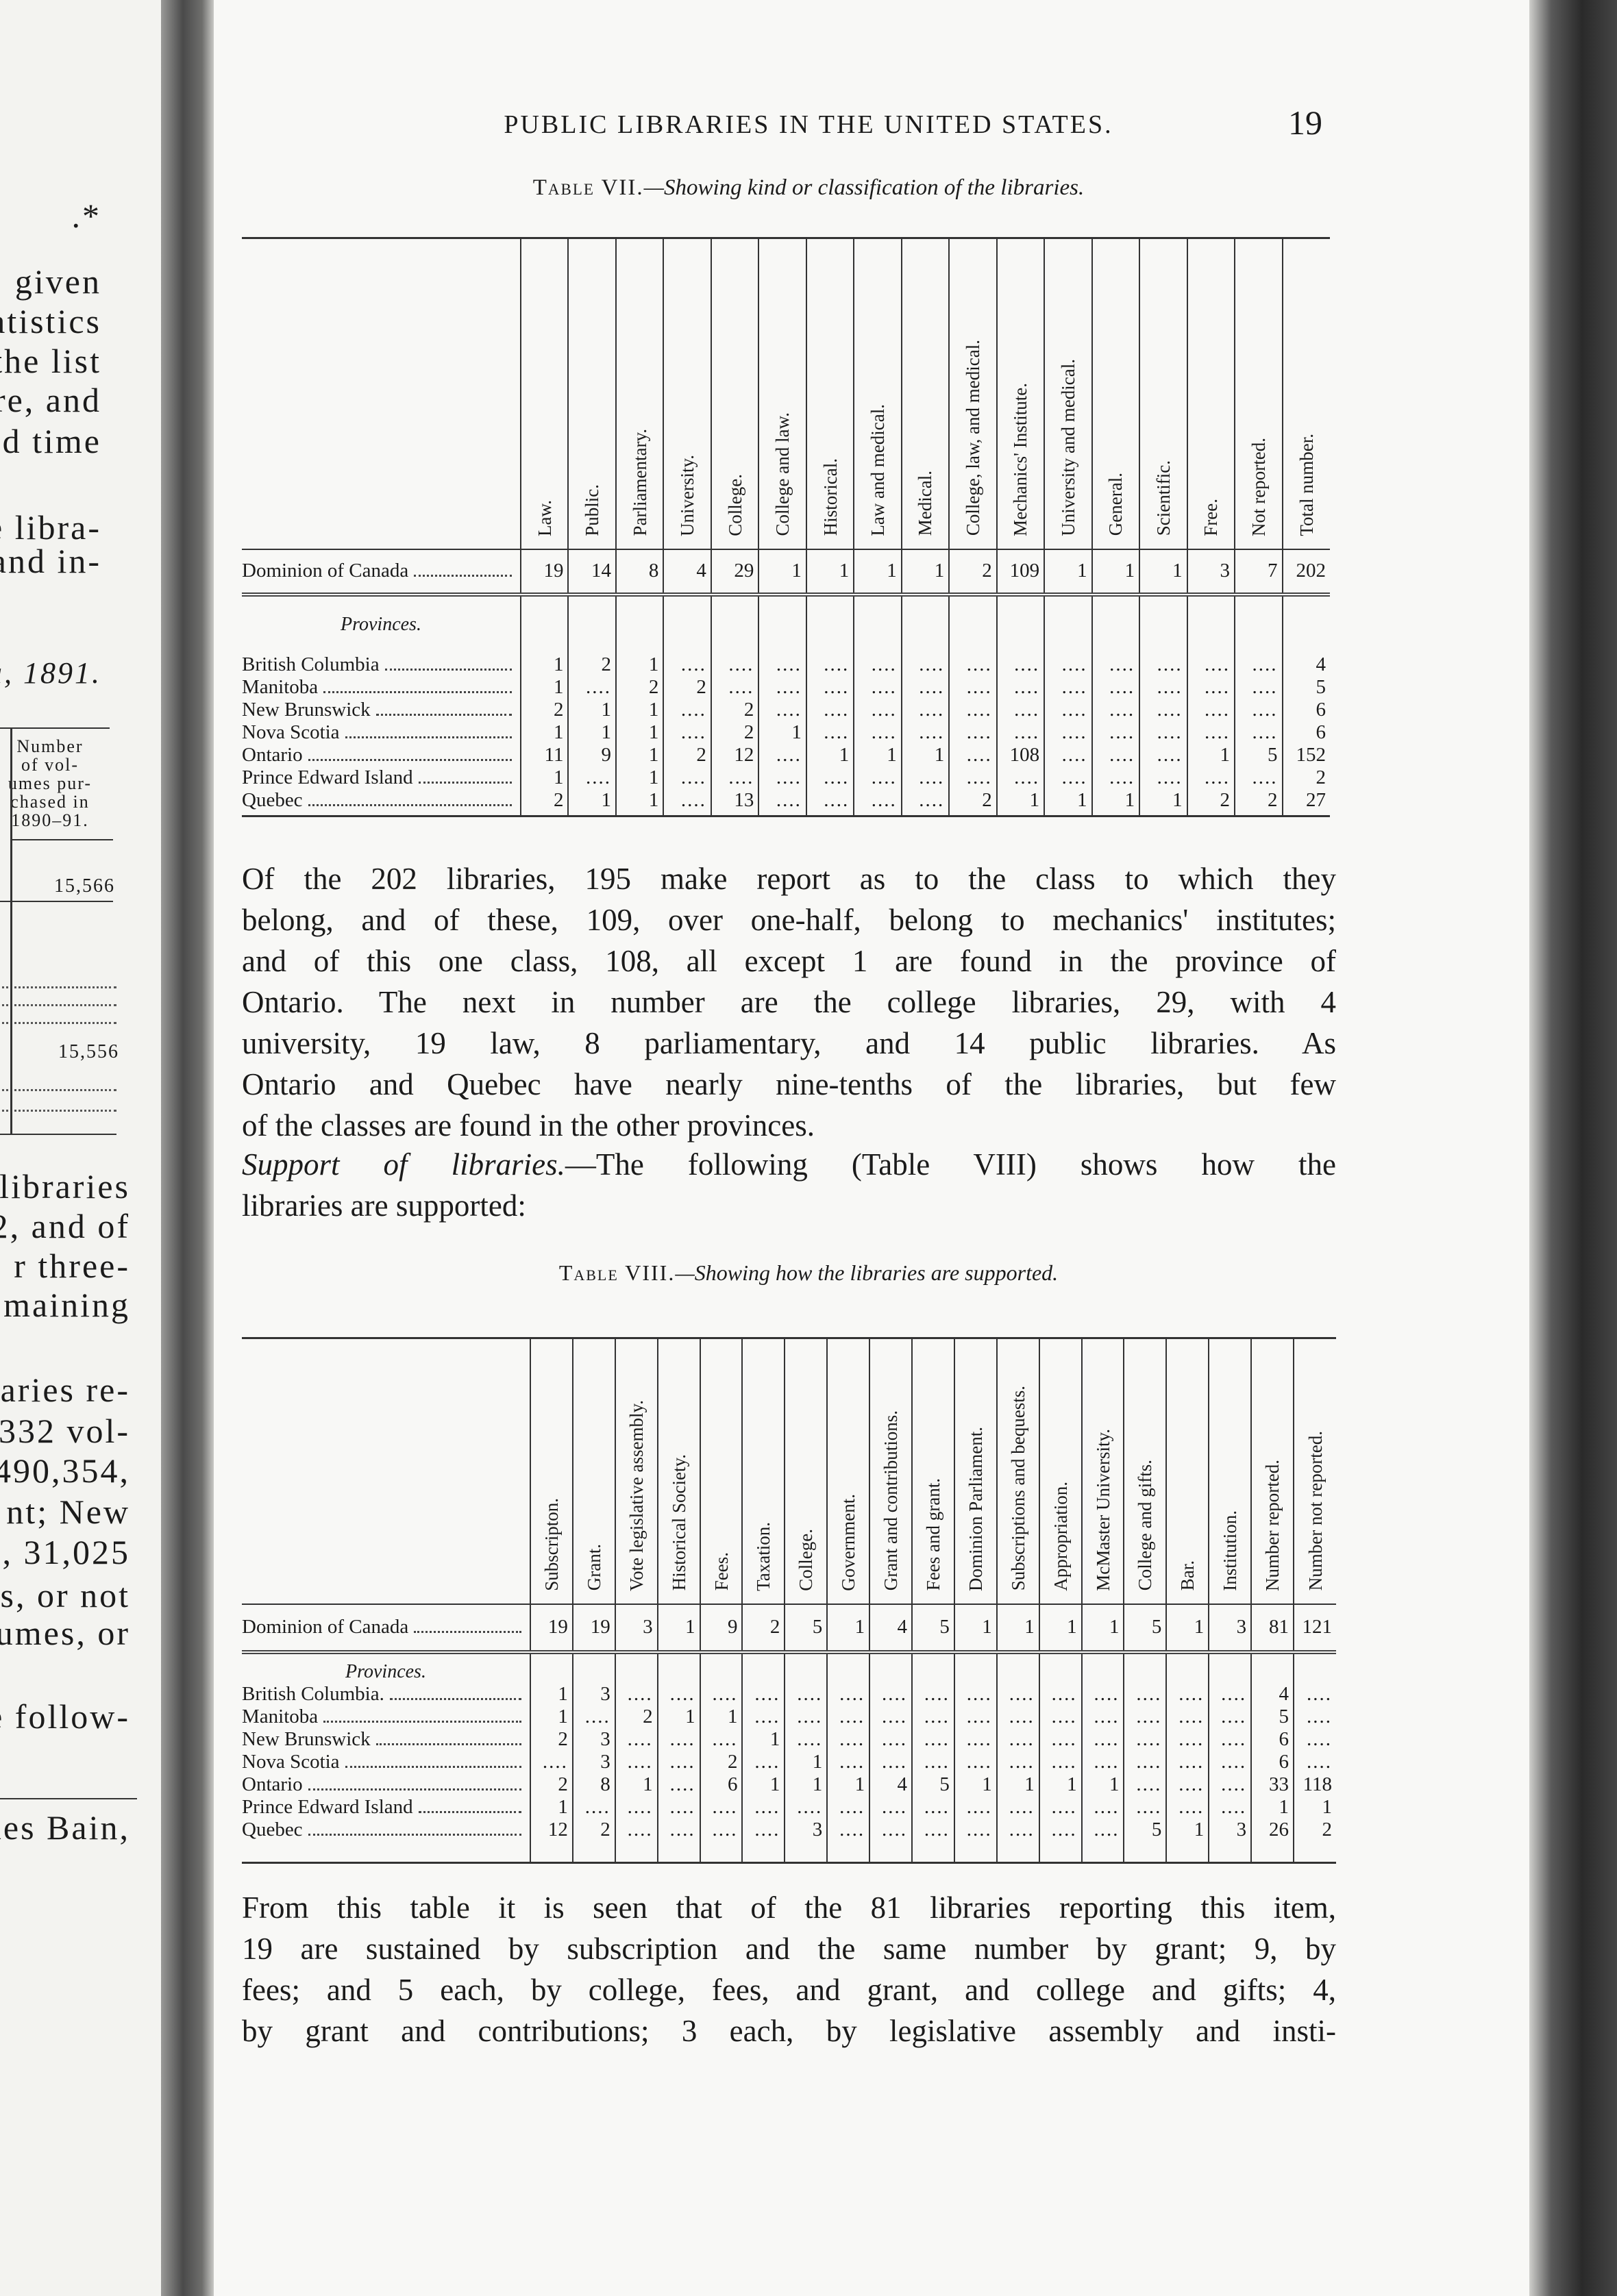 This screenshot has height=2296, width=1617. What do you see at coordinates (878, 469) in the screenshot?
I see `column-header-label: Law and medical.` at bounding box center [878, 469].